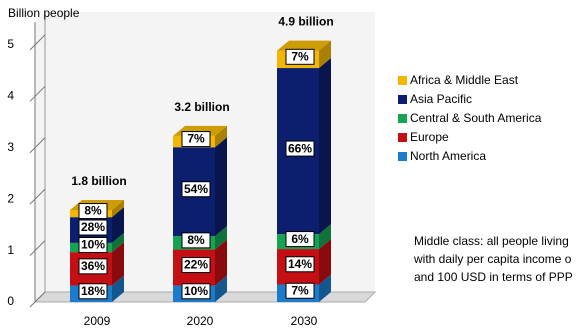  I want to click on value-label: 22%, so click(196, 265).